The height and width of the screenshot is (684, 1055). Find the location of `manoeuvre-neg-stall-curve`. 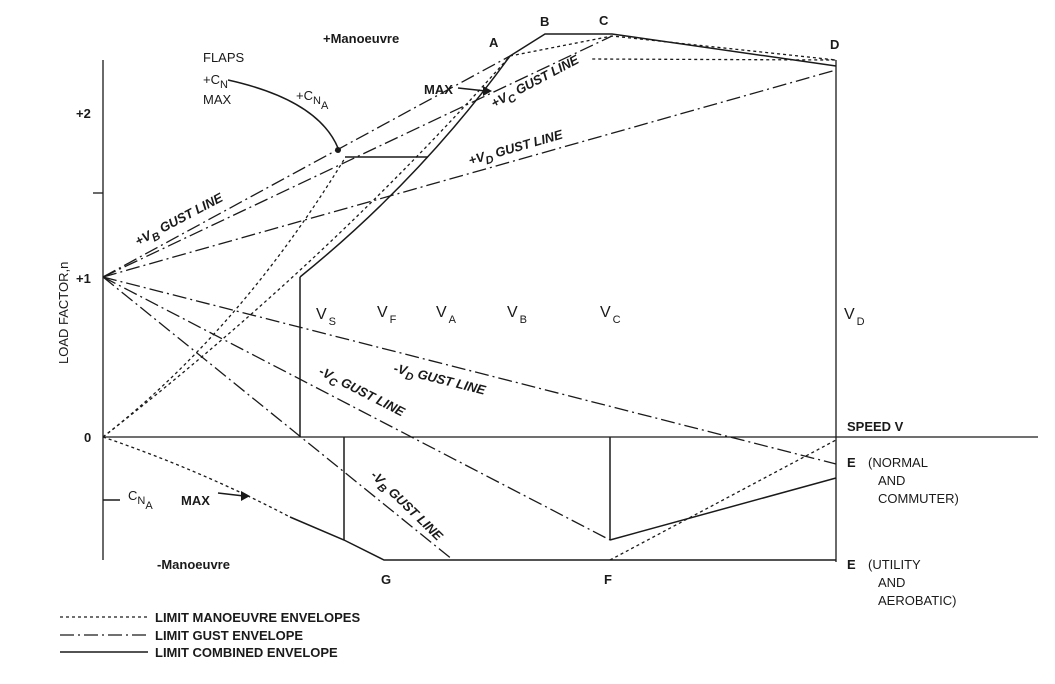

manoeuvre-neg-stall-curve is located at coordinates (196, 477).